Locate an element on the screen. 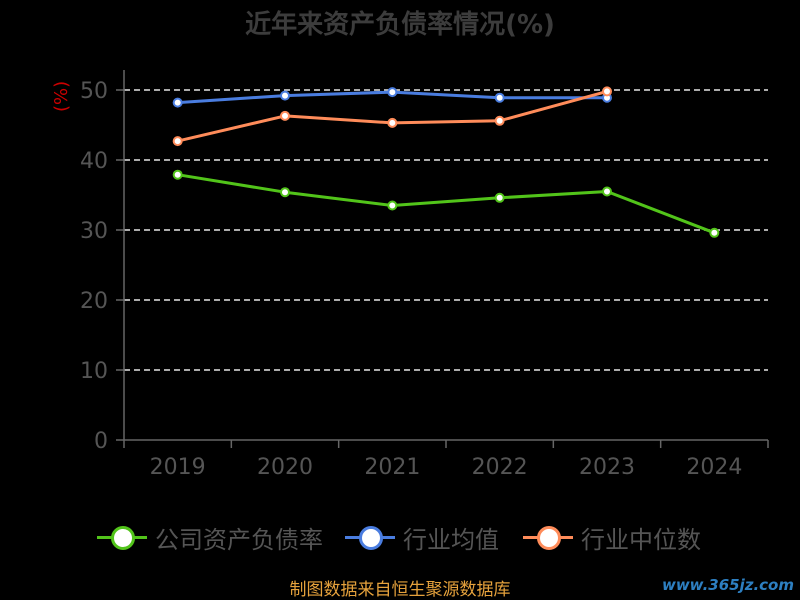  legend-marker-company is located at coordinates (122, 537).